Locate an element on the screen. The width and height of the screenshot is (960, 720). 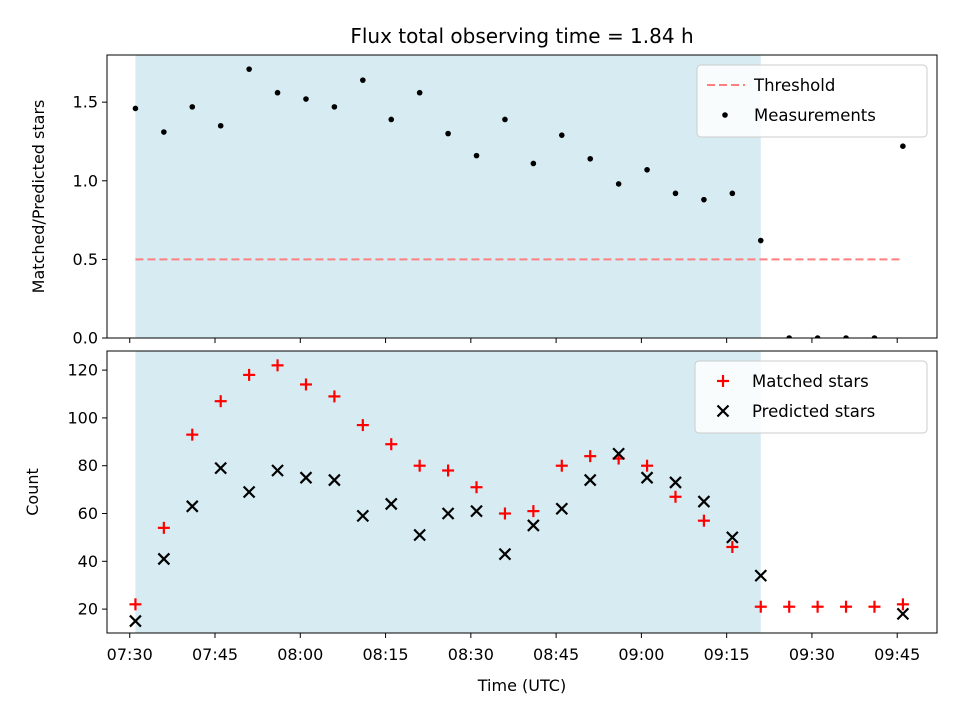
x-tick-label: 09:30 is located at coordinates (812, 654).